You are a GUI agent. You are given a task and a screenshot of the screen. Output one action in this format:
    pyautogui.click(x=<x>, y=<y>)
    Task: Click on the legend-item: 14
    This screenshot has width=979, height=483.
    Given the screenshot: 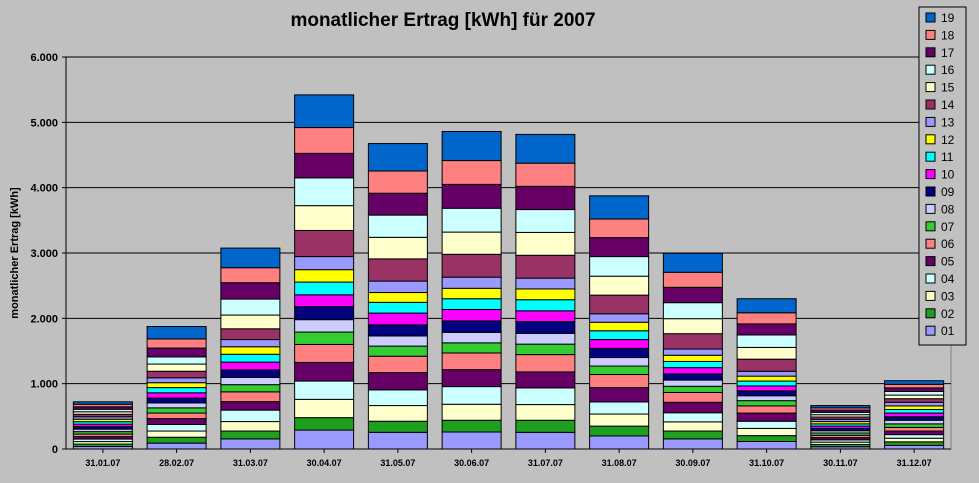 What is the action you would take?
    pyautogui.click(x=940, y=105)
    